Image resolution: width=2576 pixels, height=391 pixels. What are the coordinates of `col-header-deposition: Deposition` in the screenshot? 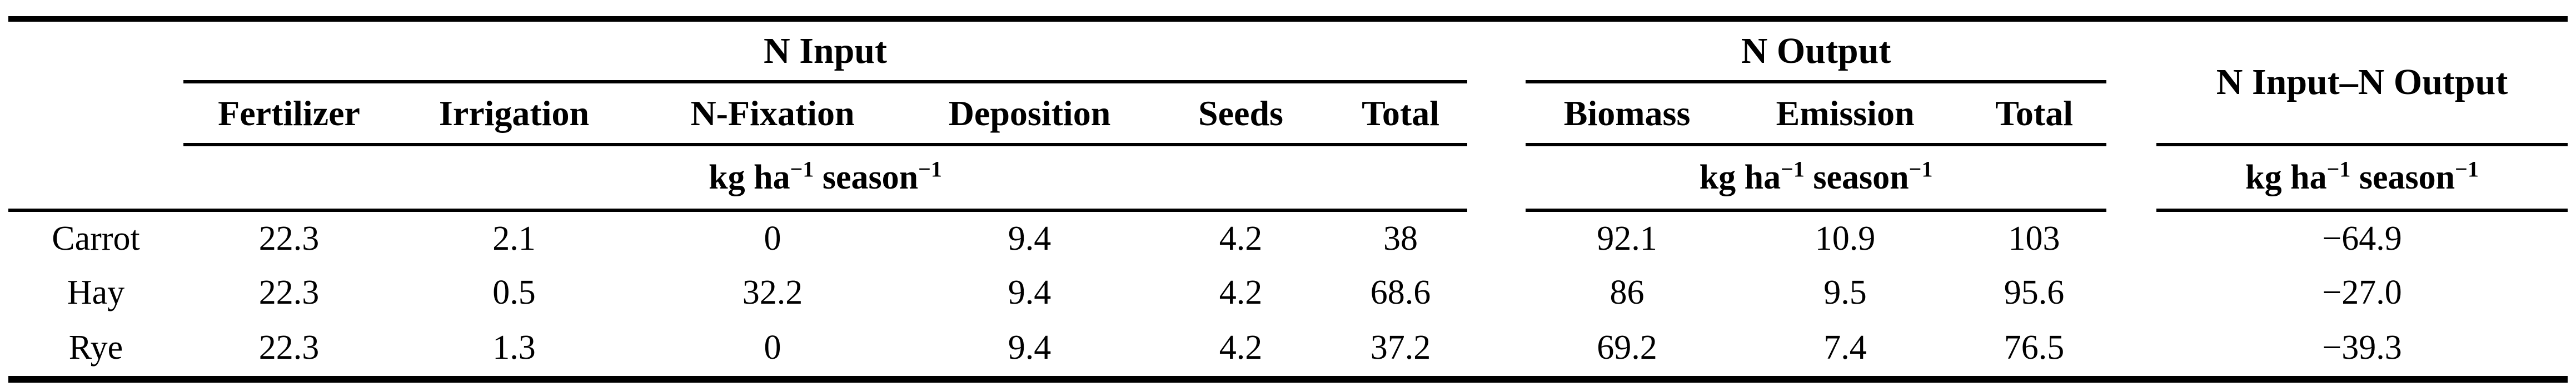 It's located at (1029, 114).